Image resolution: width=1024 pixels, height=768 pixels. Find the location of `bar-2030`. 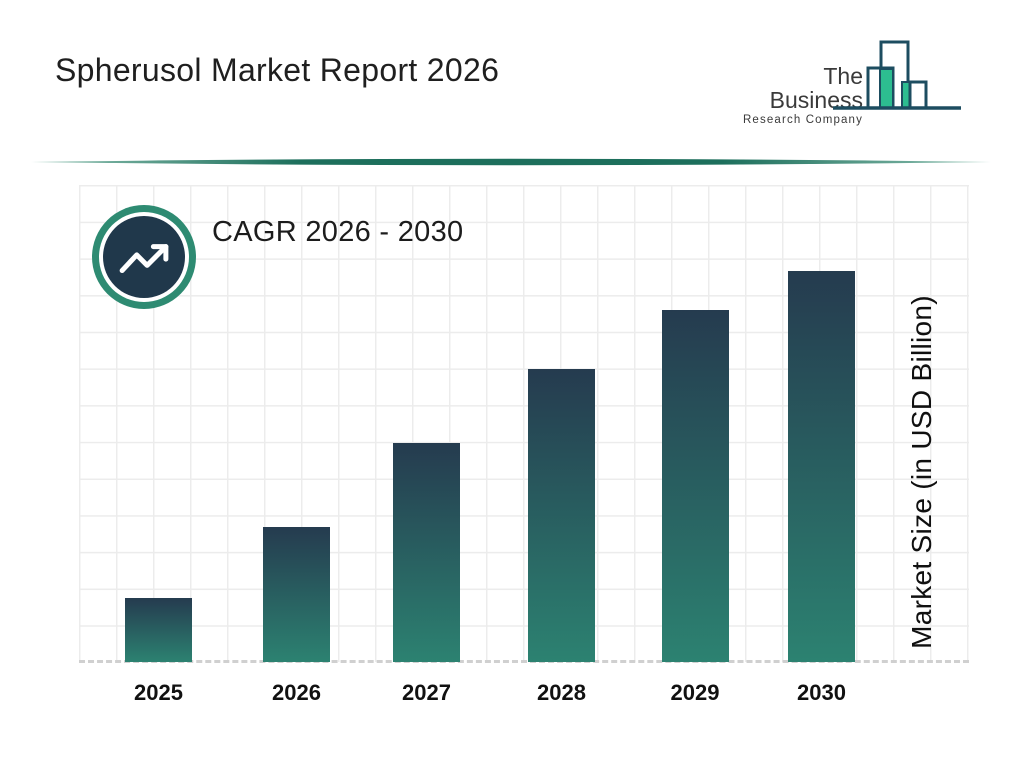

bar-2030 is located at coordinates (821, 466).